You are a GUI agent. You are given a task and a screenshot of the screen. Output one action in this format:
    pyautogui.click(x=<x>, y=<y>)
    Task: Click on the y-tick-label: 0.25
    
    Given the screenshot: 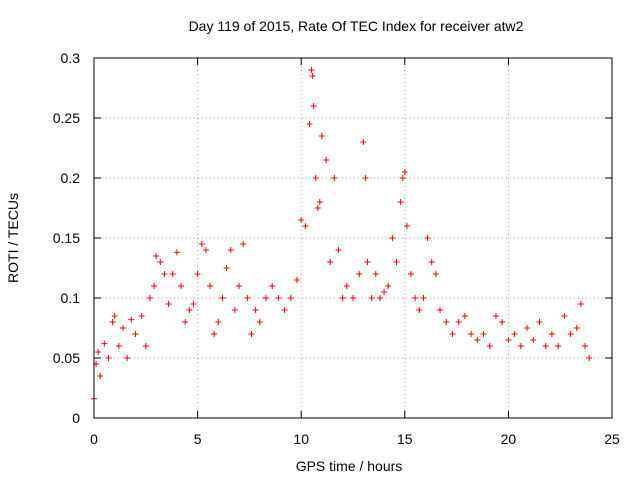 What is the action you would take?
    pyautogui.click(x=66, y=118)
    